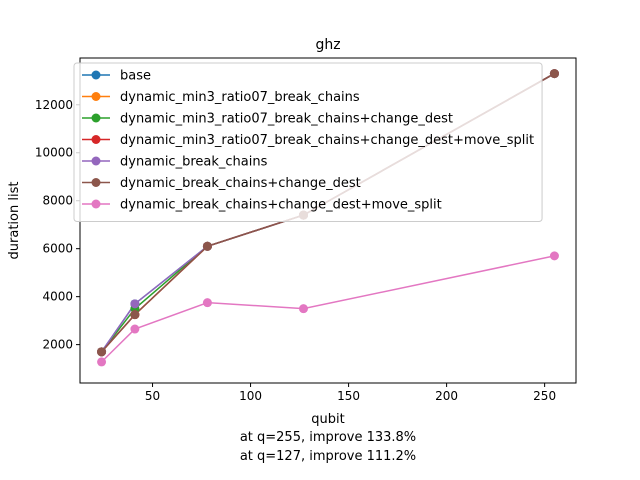 The image size is (640, 480). Describe the element at coordinates (57, 201) in the screenshot. I see `y-tick-label: 8000` at that location.